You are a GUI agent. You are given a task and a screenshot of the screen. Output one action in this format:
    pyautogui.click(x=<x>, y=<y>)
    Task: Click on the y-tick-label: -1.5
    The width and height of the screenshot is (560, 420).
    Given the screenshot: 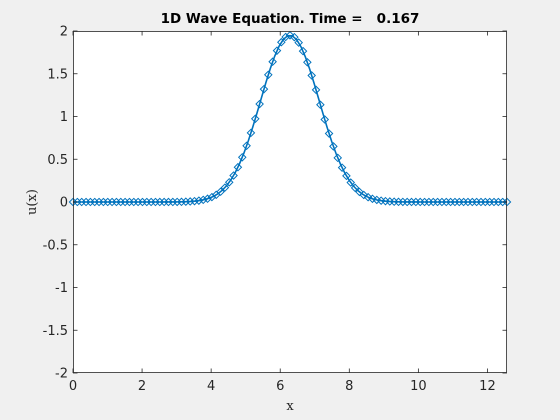 What is the action you would take?
    pyautogui.click(x=55, y=331)
    